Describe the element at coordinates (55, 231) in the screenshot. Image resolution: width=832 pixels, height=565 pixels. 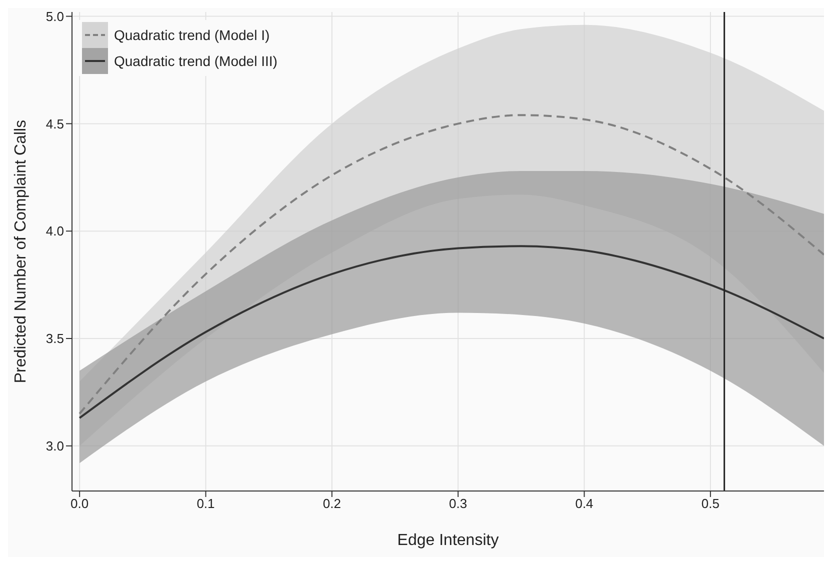
I see `y-tick-label: 4.0` at that location.